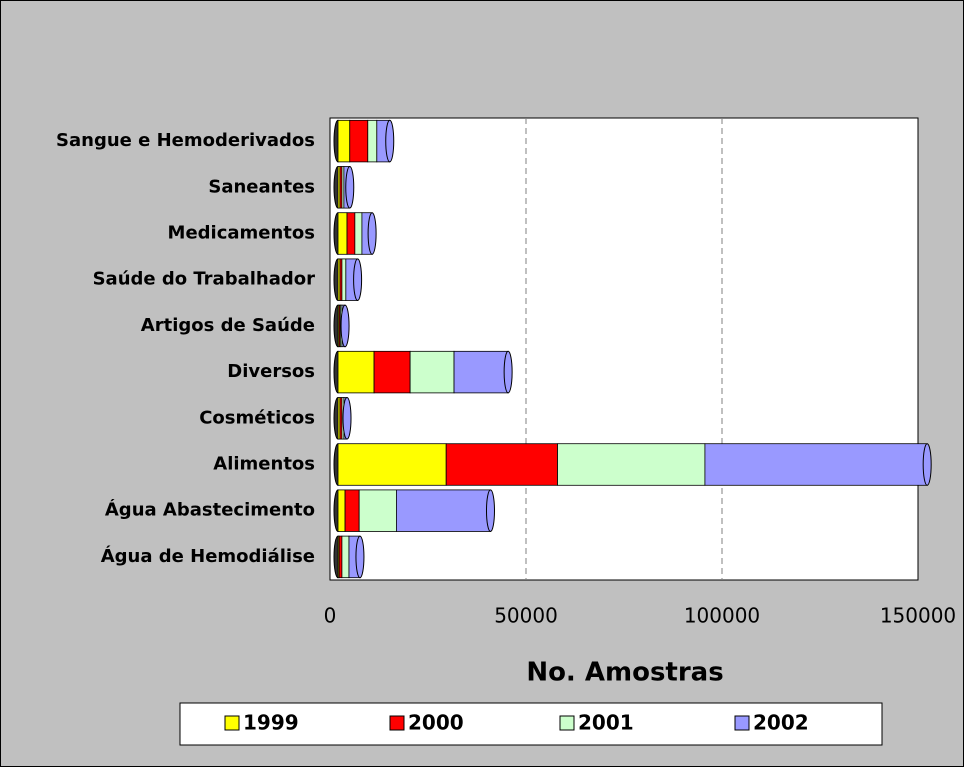  What do you see at coordinates (624, 673) in the screenshot?
I see `x-axis-label: No. Amostras` at bounding box center [624, 673].